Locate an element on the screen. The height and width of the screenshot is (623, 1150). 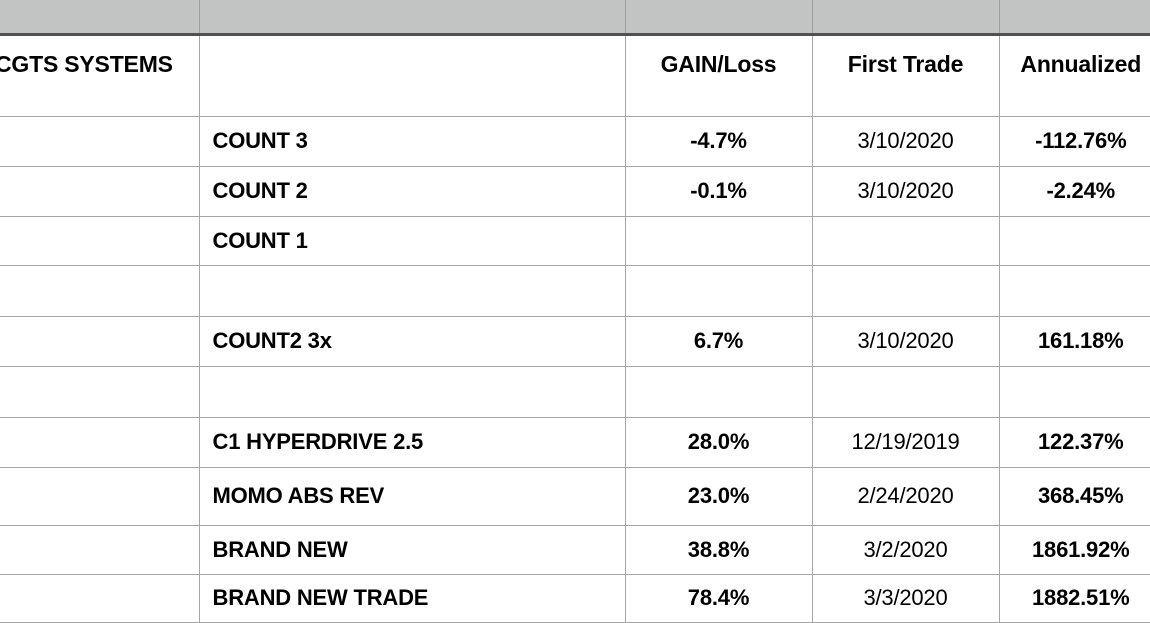
column-header-segment-system-col is located at coordinates (412, 16).